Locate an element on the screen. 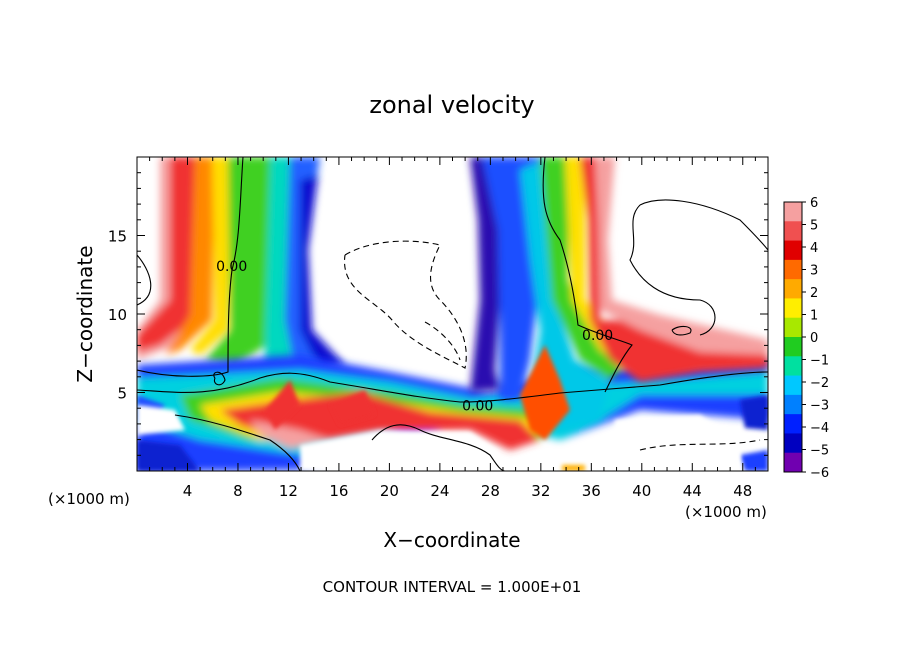  contour-right-zero is located at coordinates (587, 275).